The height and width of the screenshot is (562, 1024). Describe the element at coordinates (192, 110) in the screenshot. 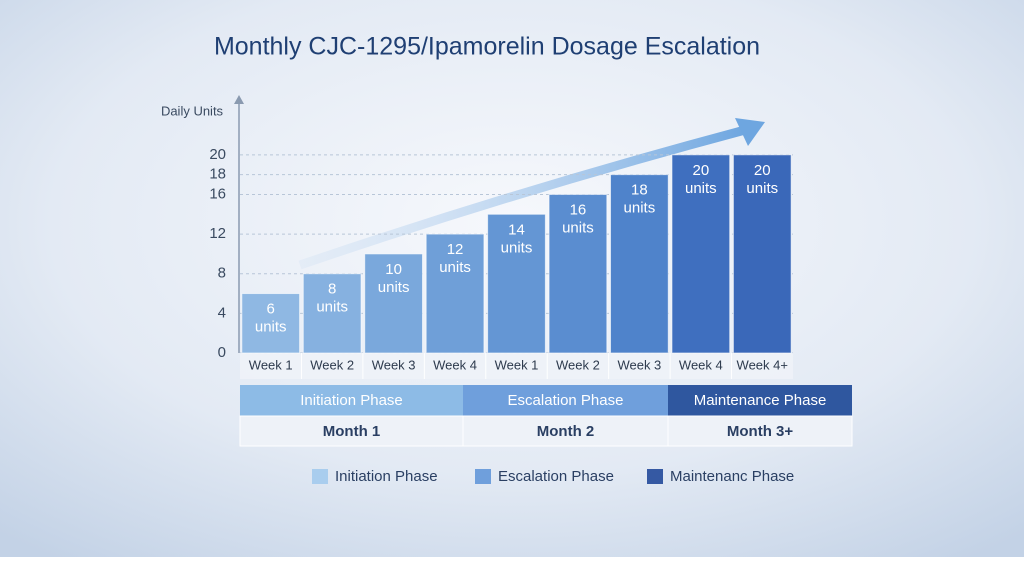

I see `y-axis-label: Daily Units` at that location.